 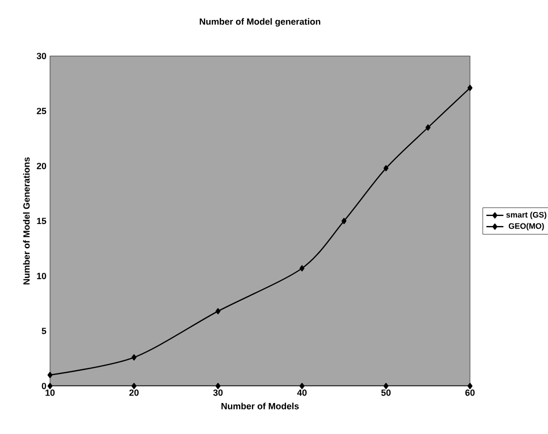 I want to click on y-axis-title: Number of Model Generations, so click(x=26, y=220).